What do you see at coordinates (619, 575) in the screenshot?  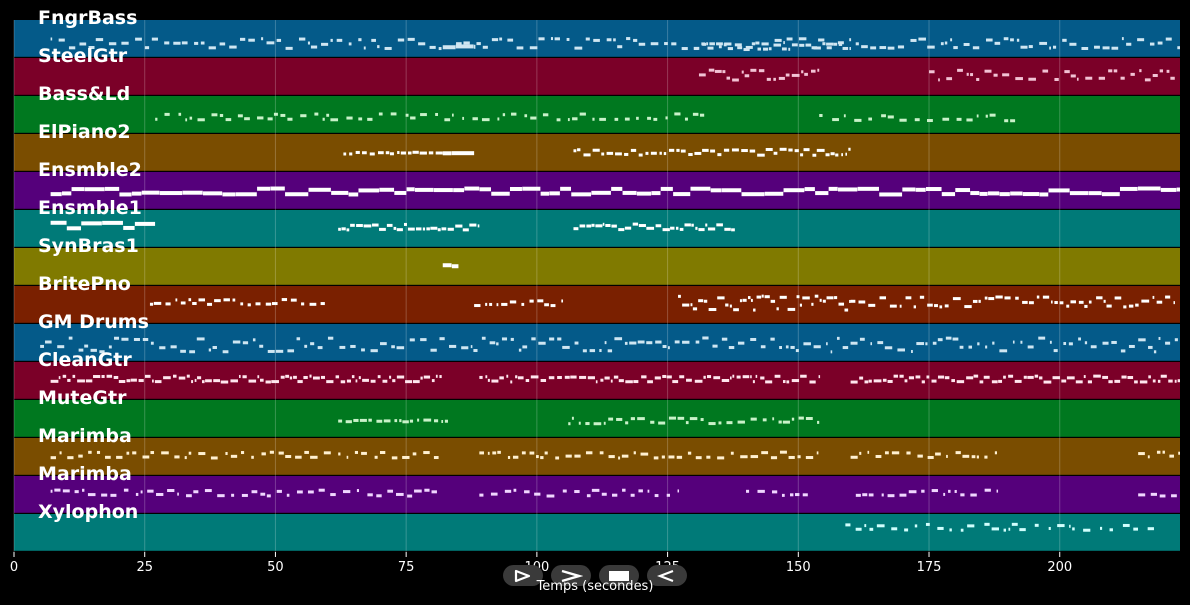 I see `stop-button` at bounding box center [619, 575].